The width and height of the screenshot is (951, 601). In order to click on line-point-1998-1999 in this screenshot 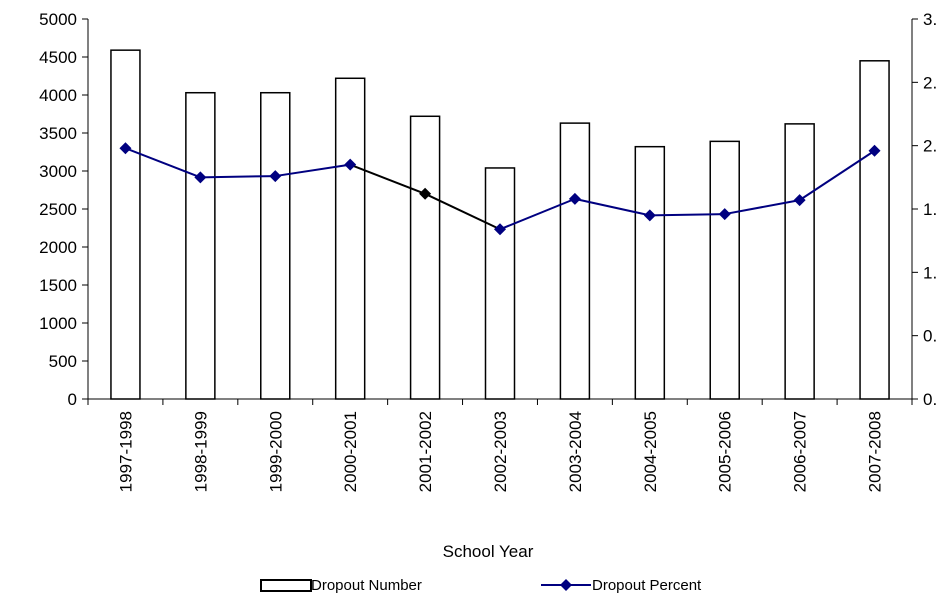, I will do `click(200, 177)`.